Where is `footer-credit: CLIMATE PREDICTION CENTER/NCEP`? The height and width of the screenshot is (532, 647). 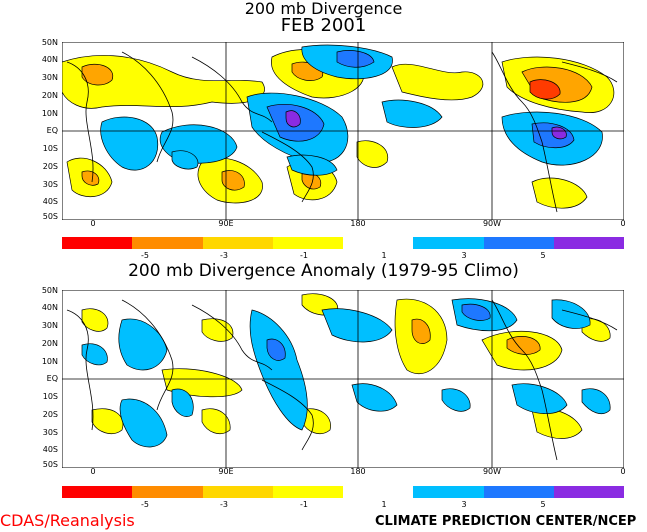
footer-credit: CLIMATE PREDICTION CENTER/NCEP is located at coordinates (506, 521).